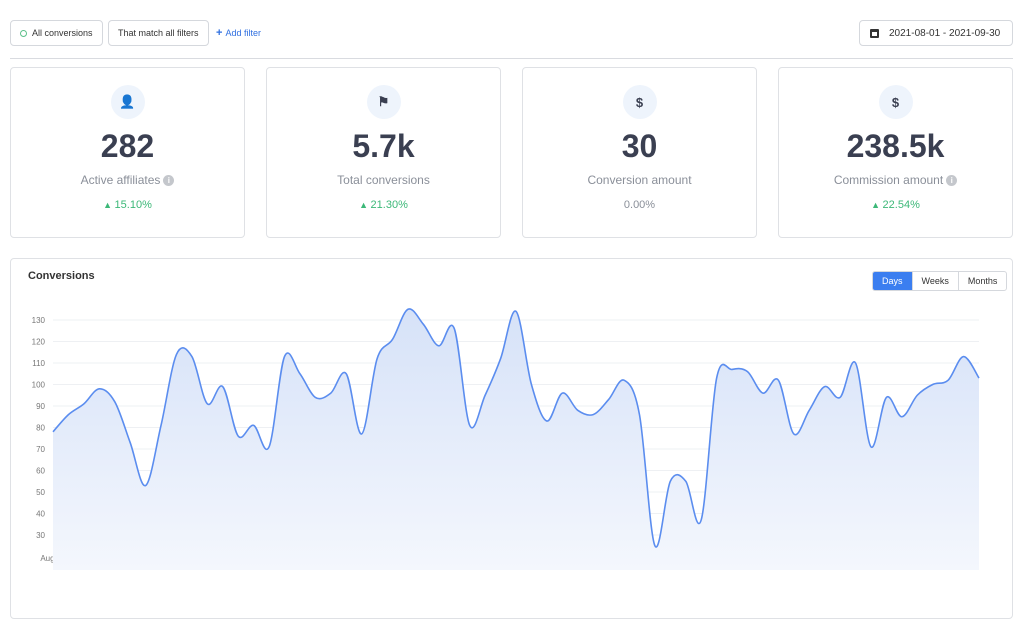  Describe the element at coordinates (39, 385) in the screenshot. I see `y-tick-label: 100` at that location.